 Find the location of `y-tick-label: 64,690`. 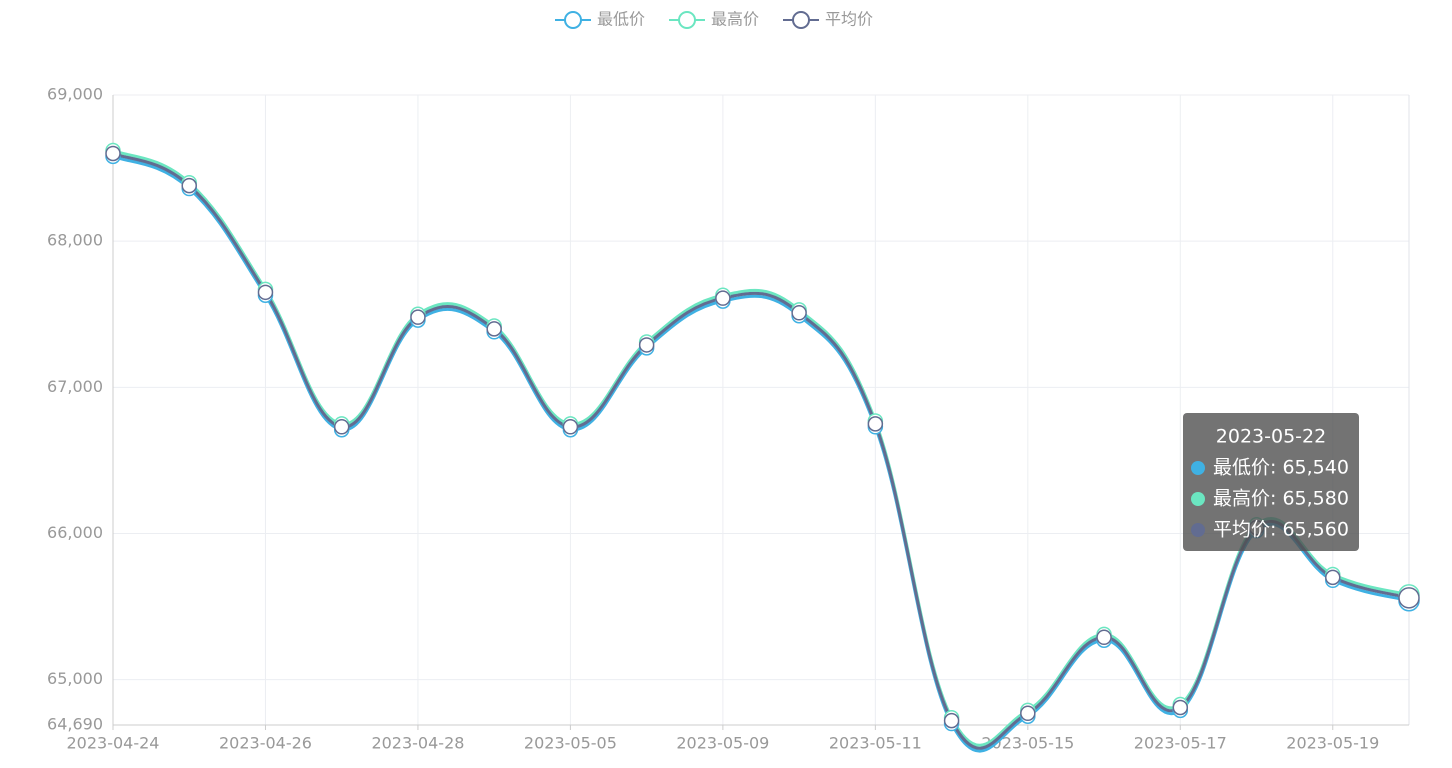

y-tick-label: 64,690 is located at coordinates (75, 724).